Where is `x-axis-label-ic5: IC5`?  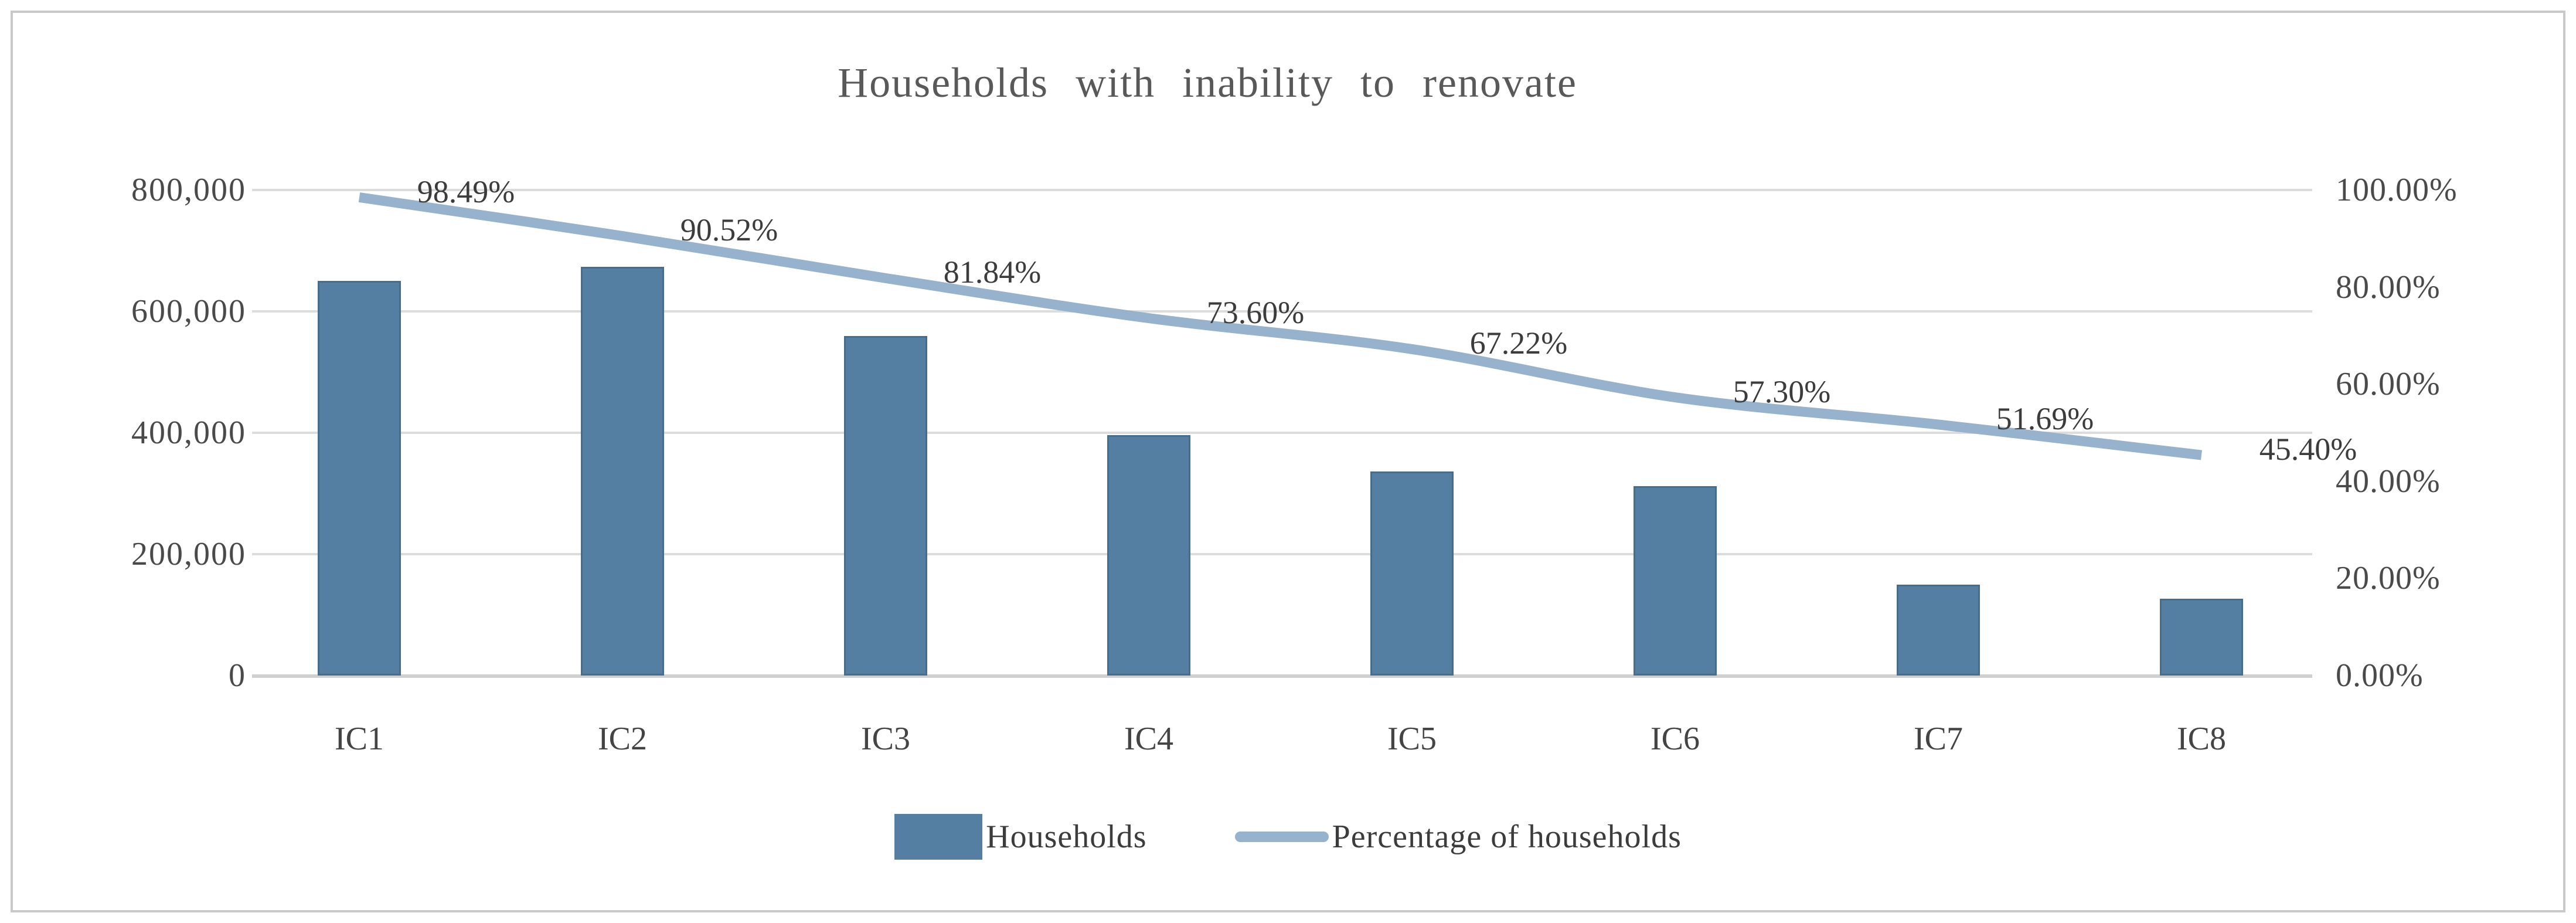 x-axis-label-ic5: IC5 is located at coordinates (1412, 739).